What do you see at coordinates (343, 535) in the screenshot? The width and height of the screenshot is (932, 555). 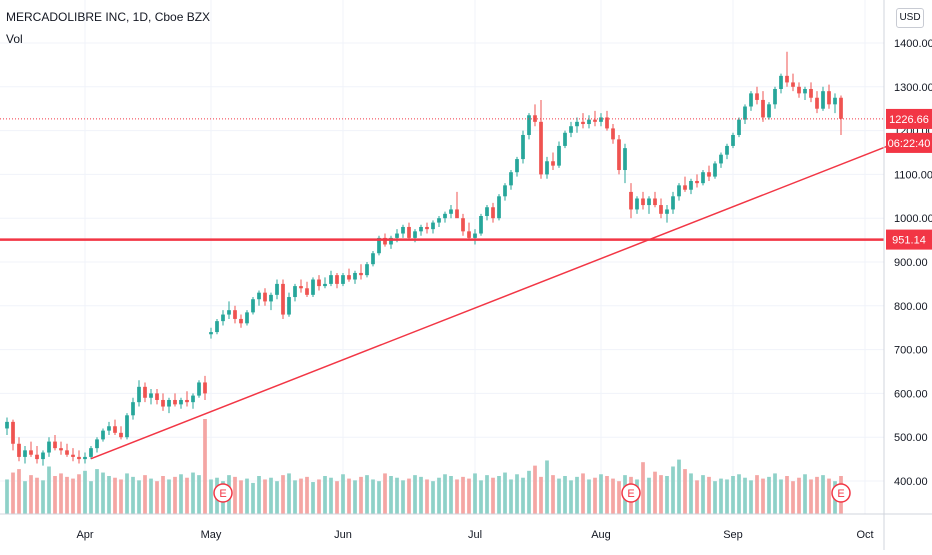 I see `x-tick-label: Jun` at bounding box center [343, 535].